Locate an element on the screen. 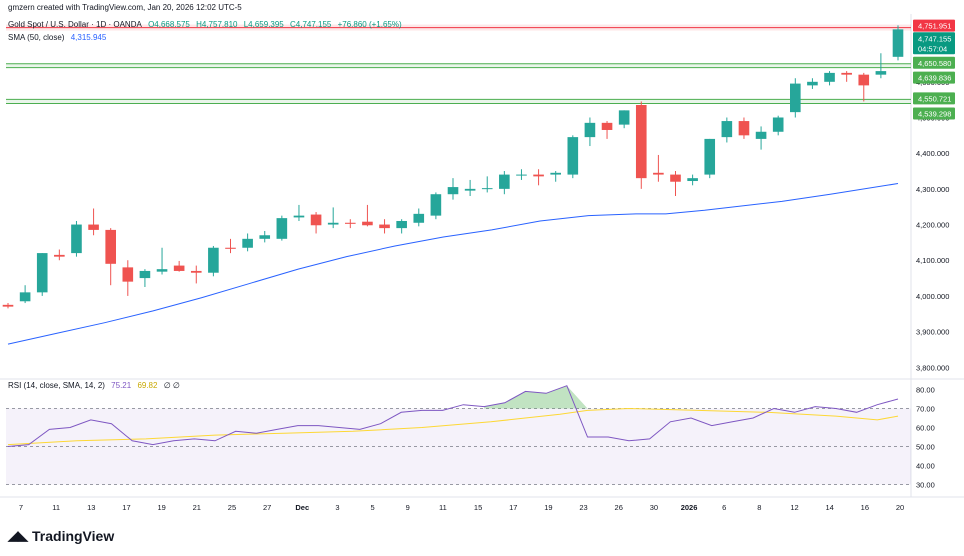  time-tick-label: 12 is located at coordinates (794, 507).